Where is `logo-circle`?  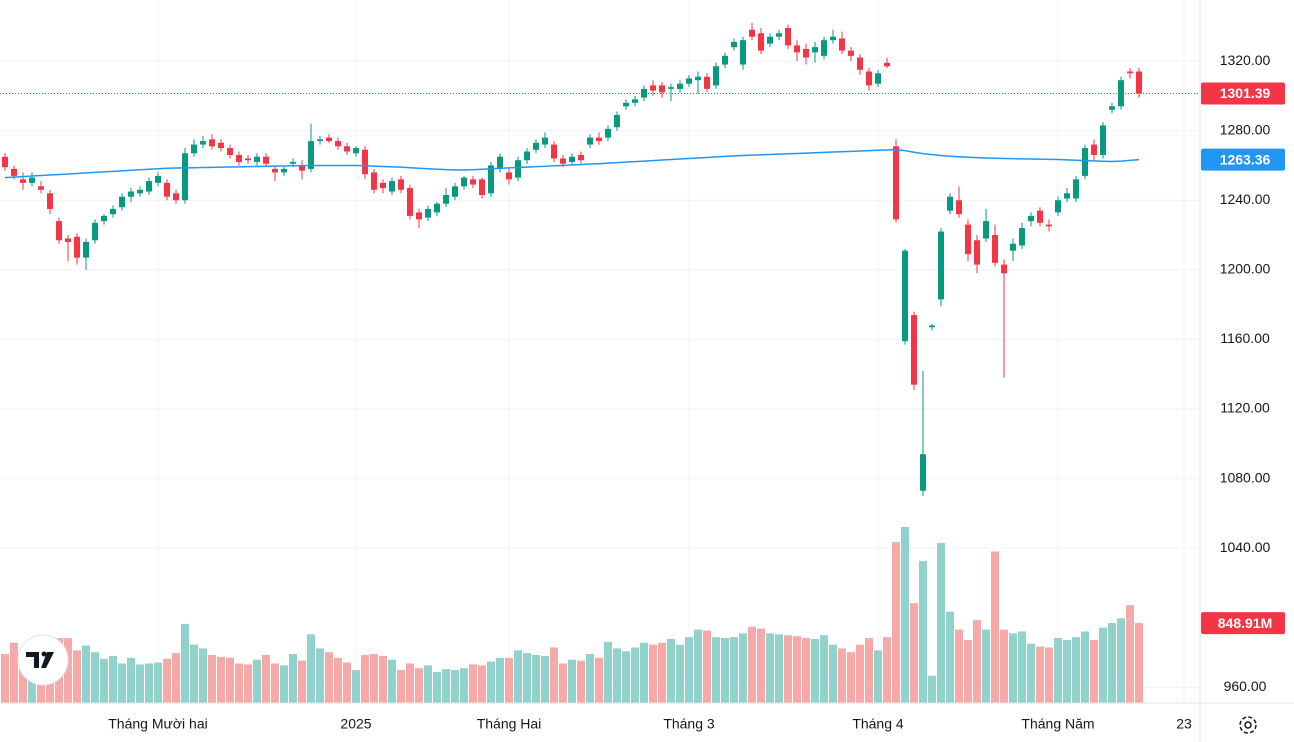
logo-circle is located at coordinates (43, 660).